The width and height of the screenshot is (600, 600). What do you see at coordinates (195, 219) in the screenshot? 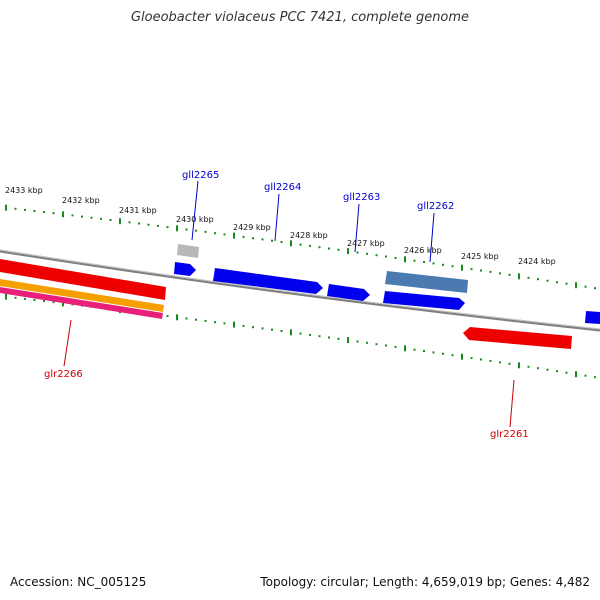
I see `scale-label: 2430 kbp` at bounding box center [195, 219].